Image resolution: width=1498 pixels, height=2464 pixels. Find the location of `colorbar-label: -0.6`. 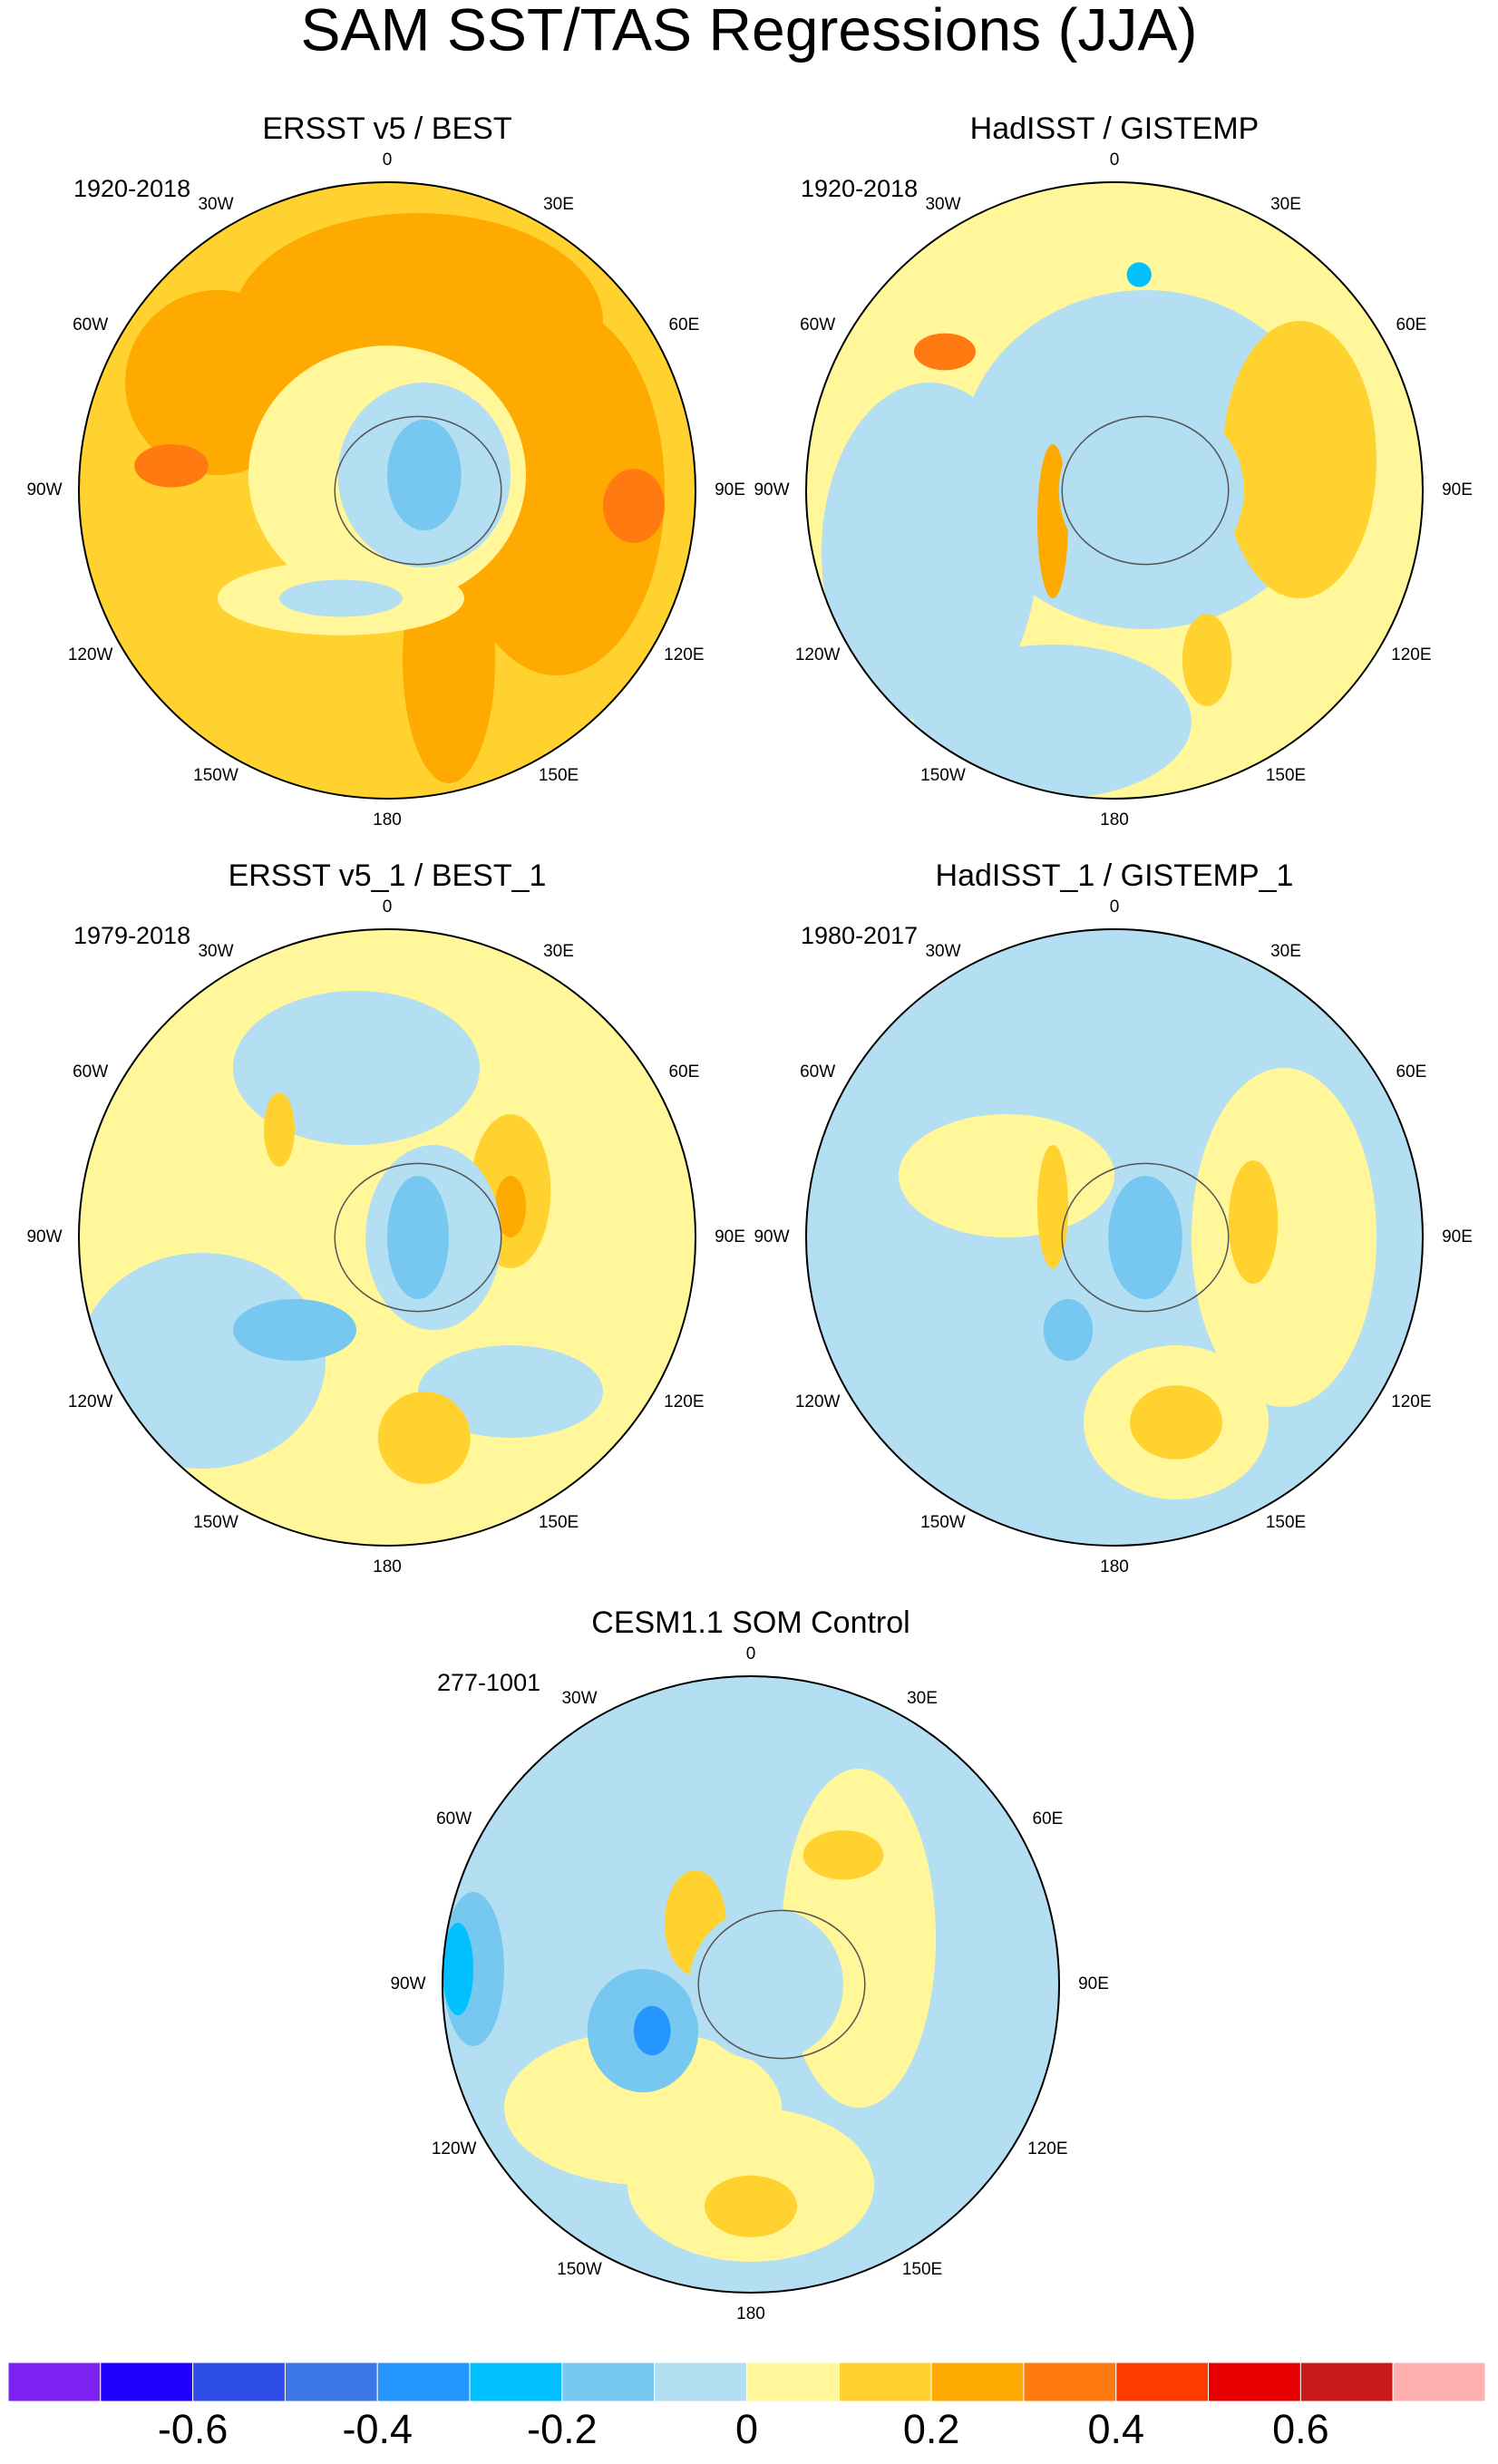

colorbar-label: -0.6 is located at coordinates (193, 2429).